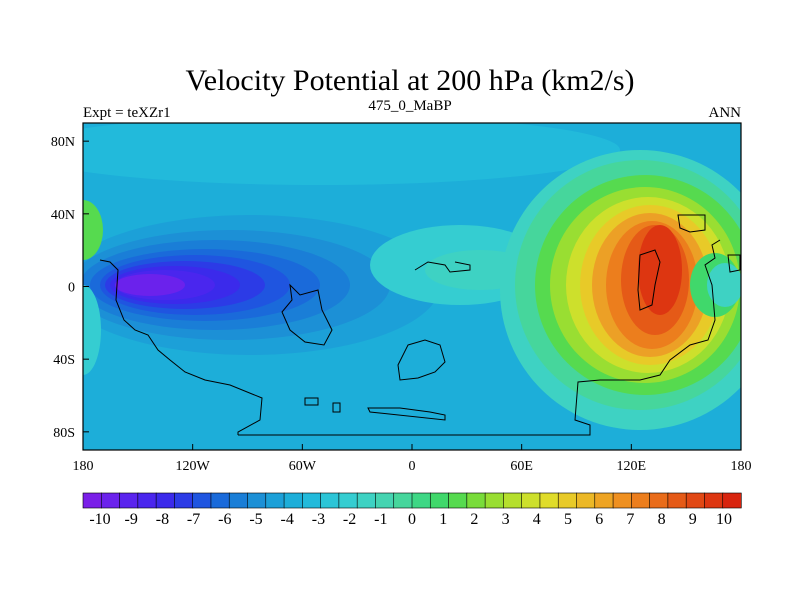 The height and width of the screenshot is (600, 800). I want to click on colorbar-label: -3, so click(318, 519).